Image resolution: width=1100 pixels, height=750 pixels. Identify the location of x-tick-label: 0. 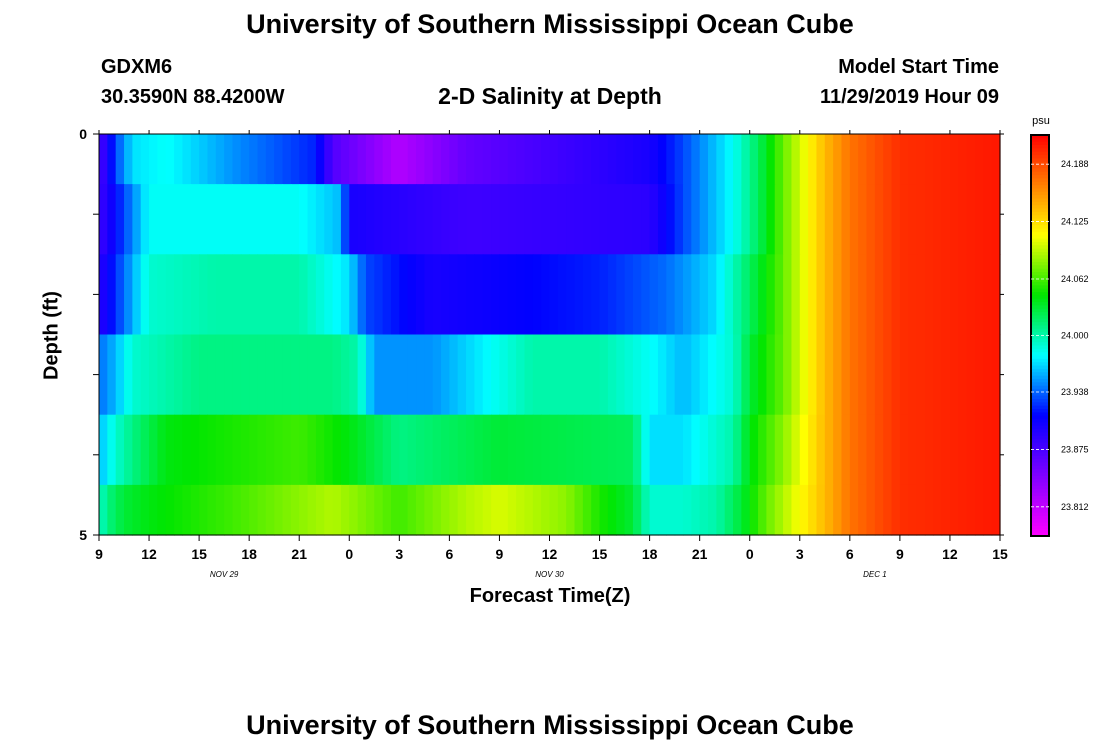
(750, 554).